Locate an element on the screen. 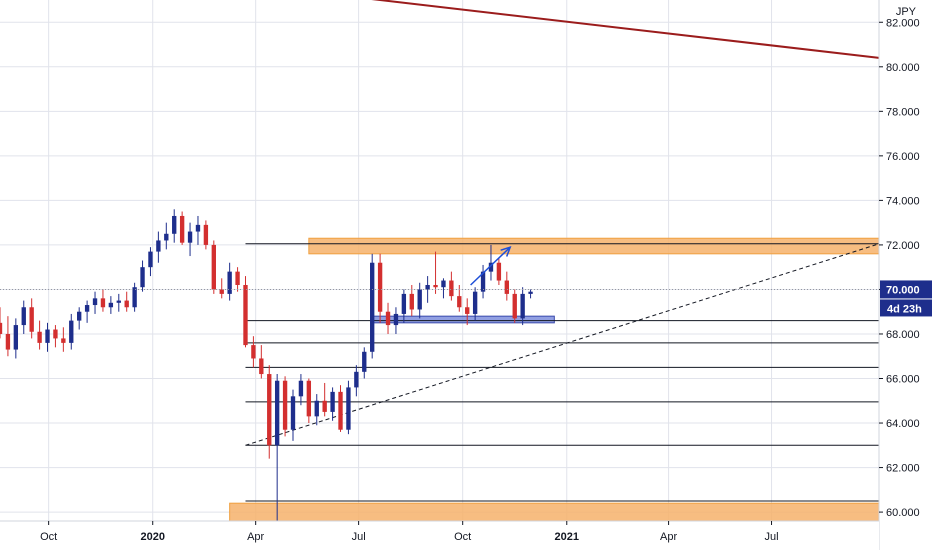  price-tick-label: 66.000 is located at coordinates (903, 380).